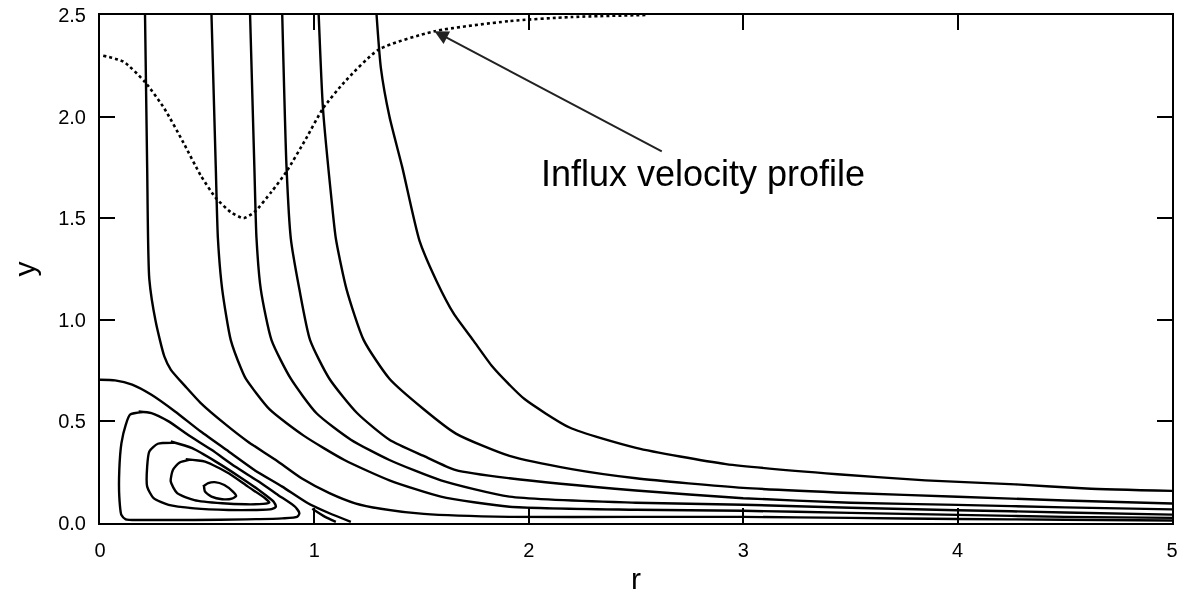 The width and height of the screenshot is (1188, 605). I want to click on y-tick-label: 2.5, so click(72, 15).